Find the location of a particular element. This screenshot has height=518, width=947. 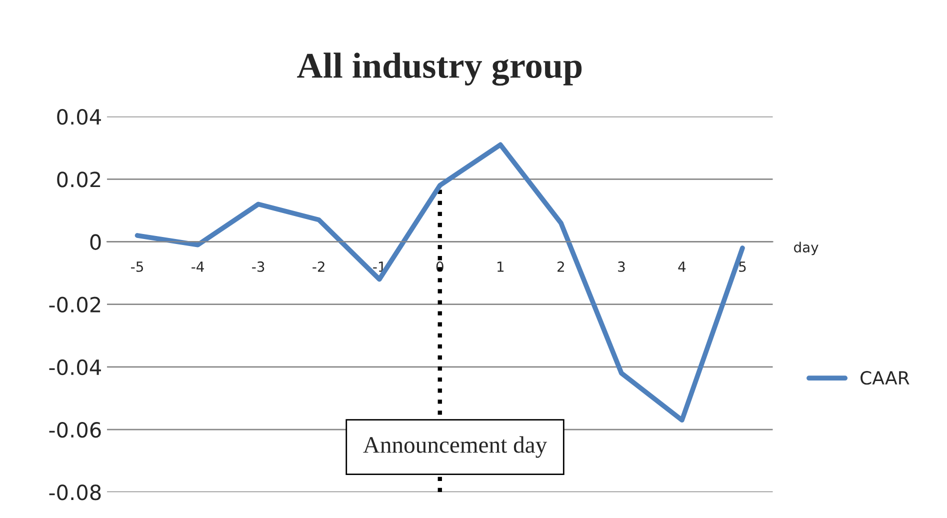

x-tick-label: -5 is located at coordinates (137, 267).